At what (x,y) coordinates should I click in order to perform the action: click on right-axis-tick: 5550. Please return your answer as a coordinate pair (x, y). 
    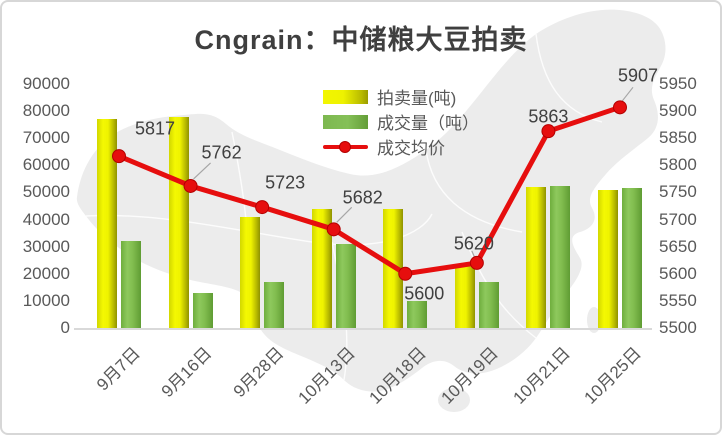
    Looking at the image, I should click on (678, 300).